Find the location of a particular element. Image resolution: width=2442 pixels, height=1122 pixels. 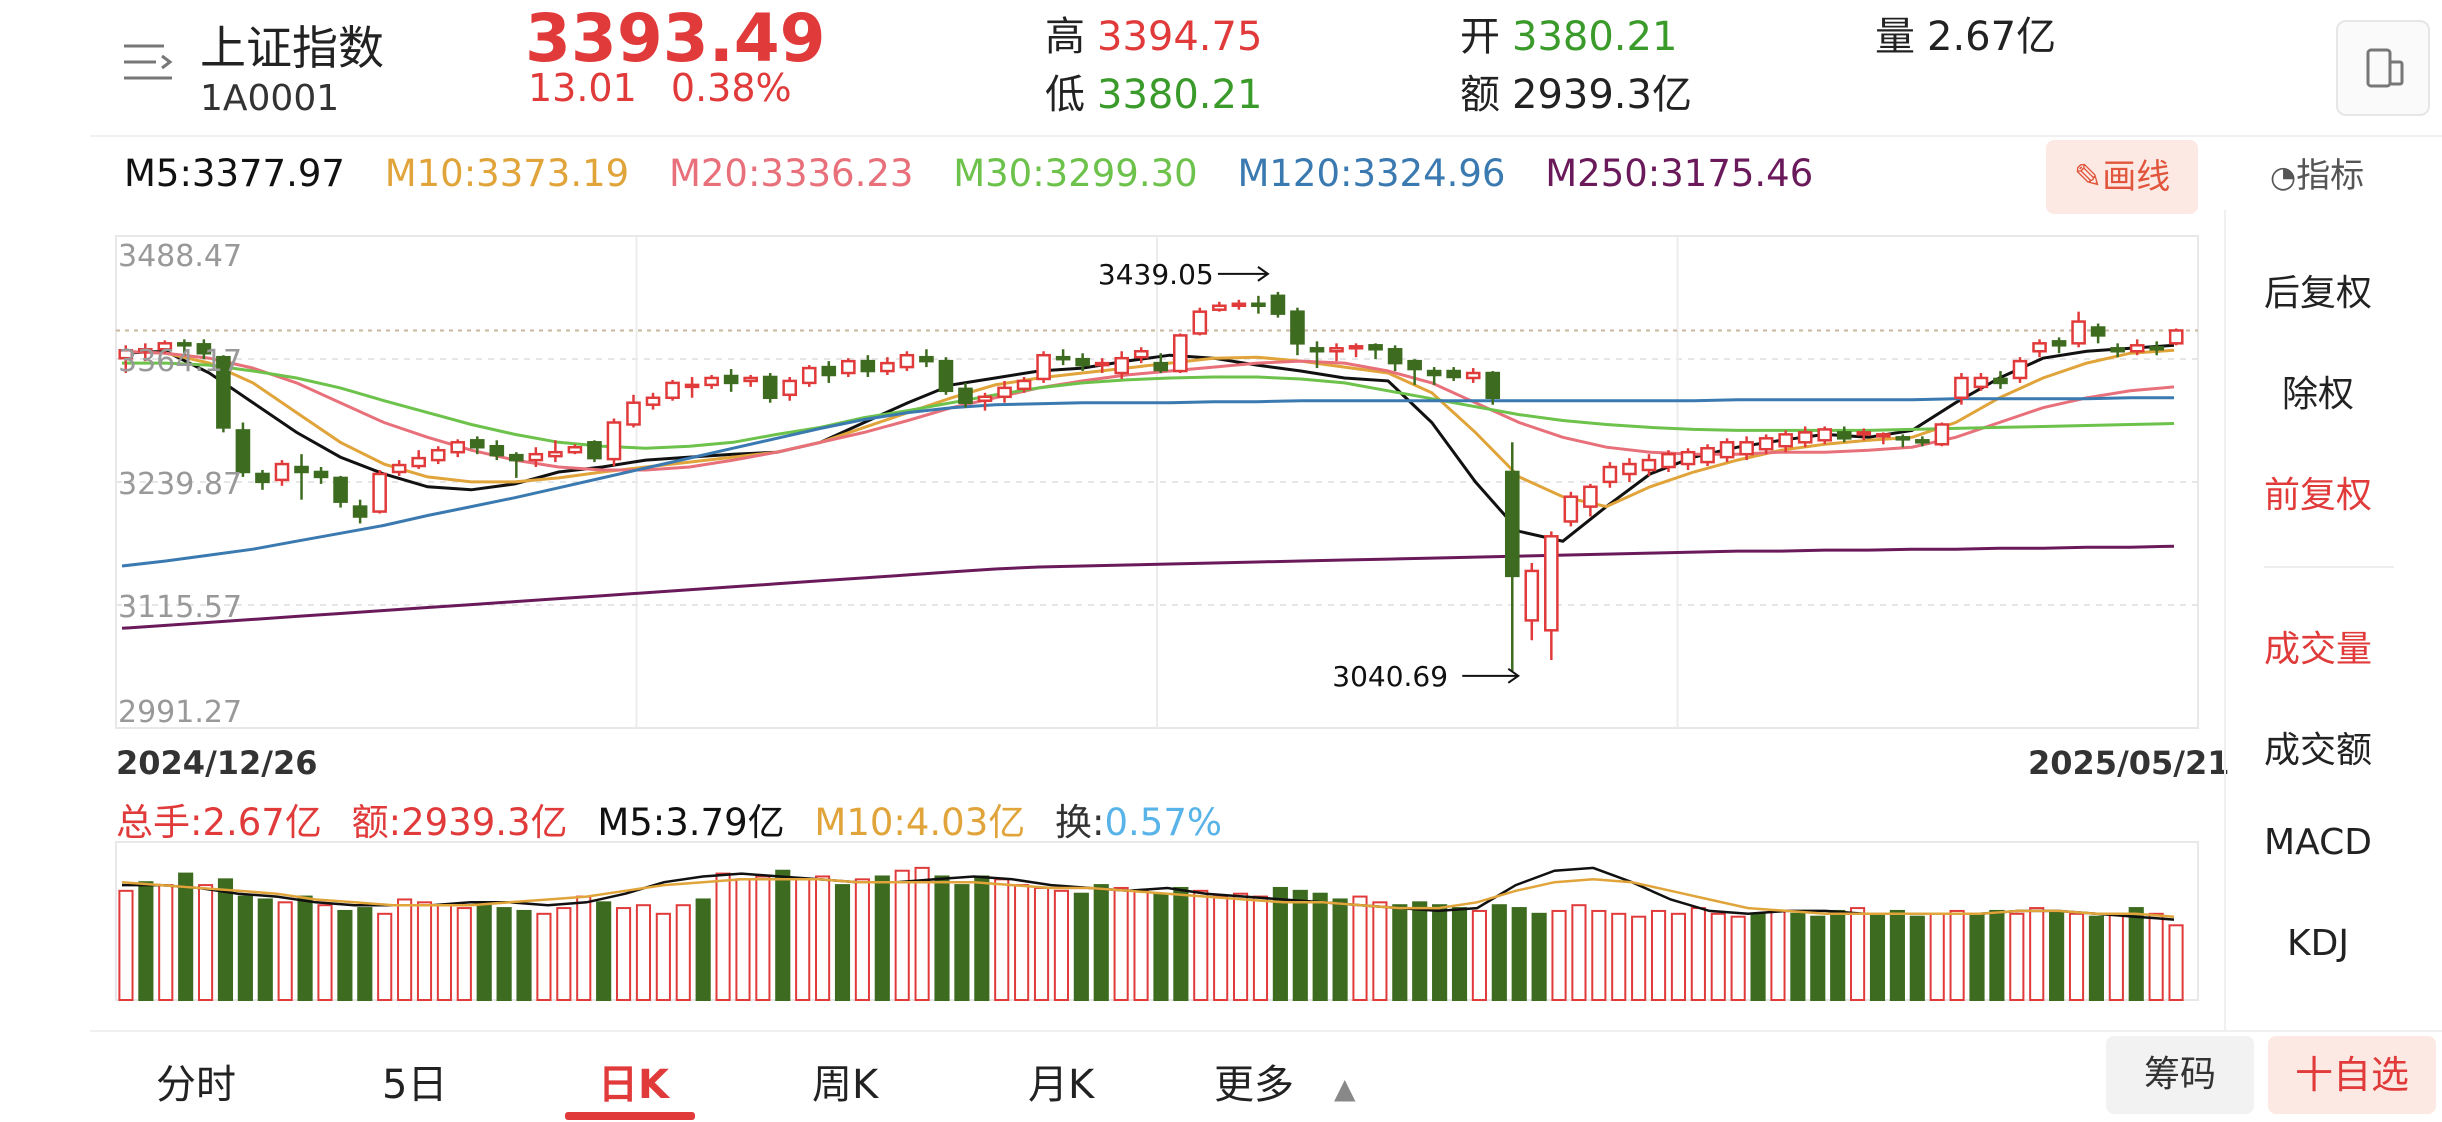

volume-total: 总手:2.67亿 is located at coordinates (219, 822).